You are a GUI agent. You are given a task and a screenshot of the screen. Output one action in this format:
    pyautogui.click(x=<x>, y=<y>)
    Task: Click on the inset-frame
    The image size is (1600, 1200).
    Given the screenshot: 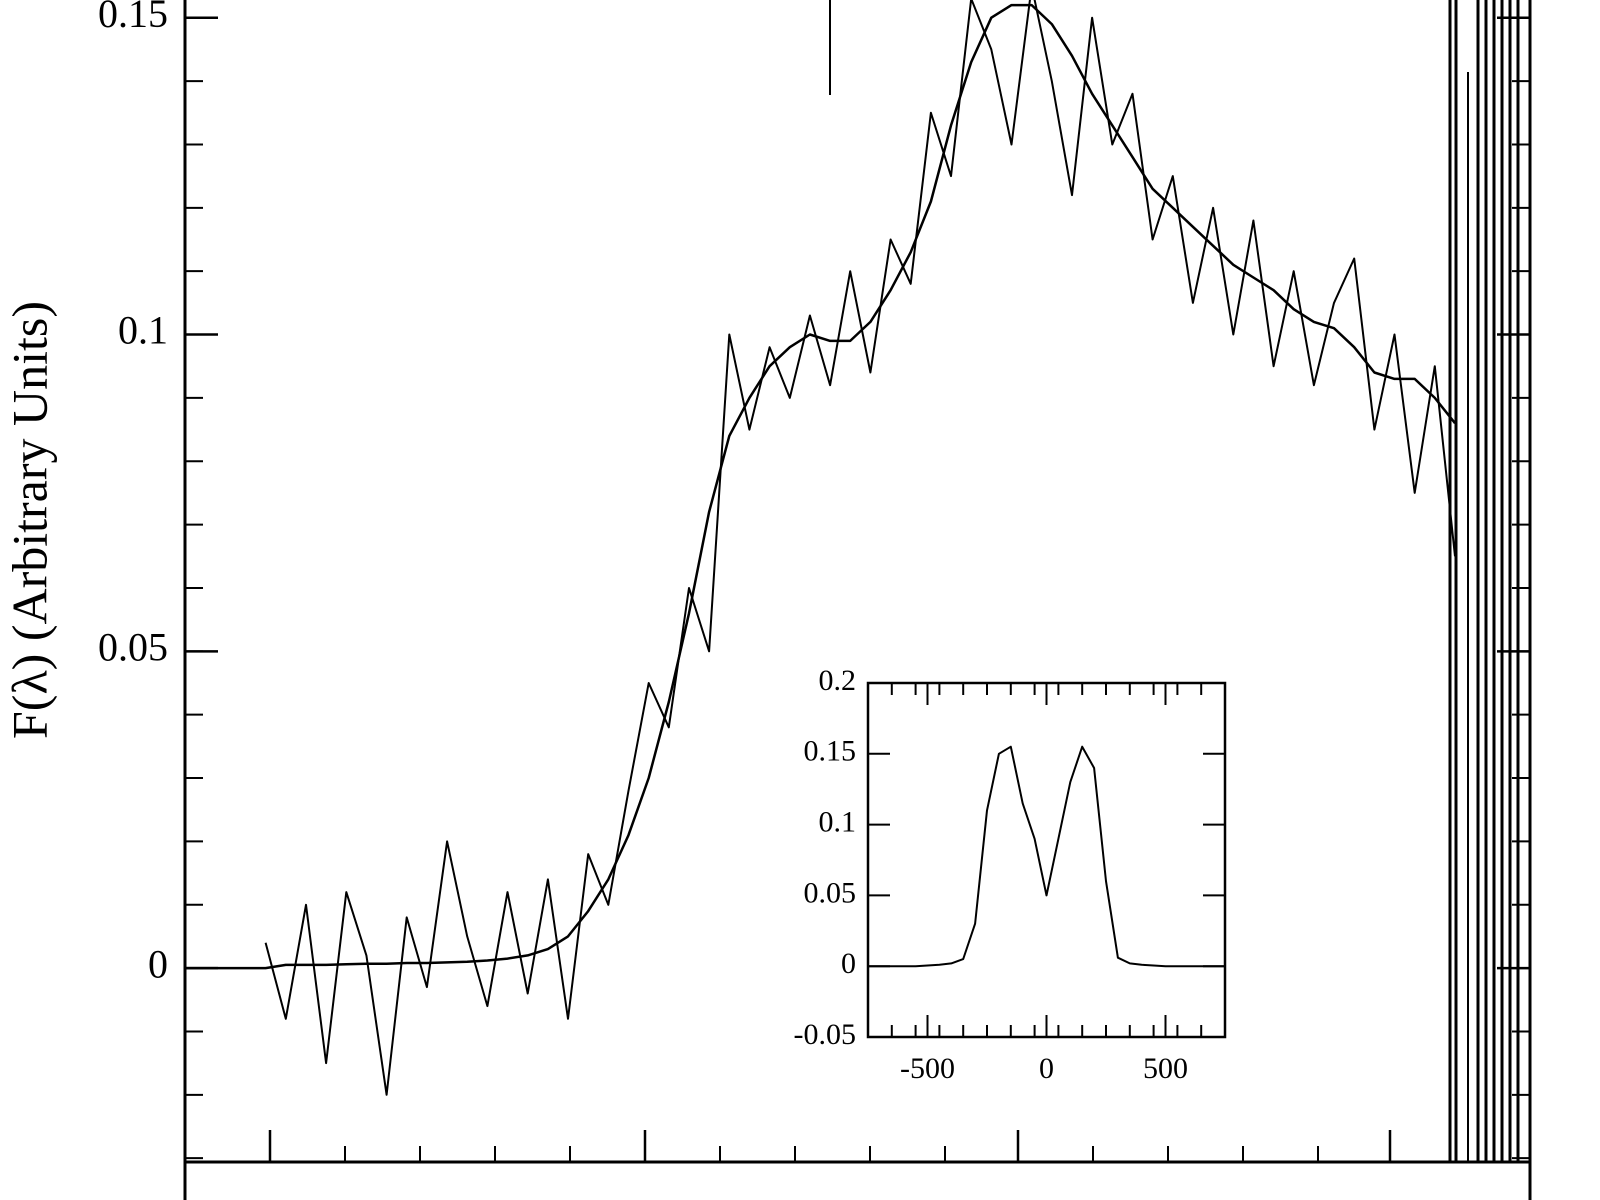 What is the action you would take?
    pyautogui.click(x=1046, y=860)
    